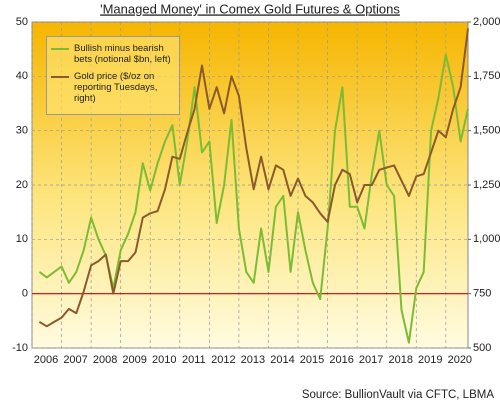 This screenshot has width=500, height=405. I want to click on x-tick-label: 2009, so click(134, 360).